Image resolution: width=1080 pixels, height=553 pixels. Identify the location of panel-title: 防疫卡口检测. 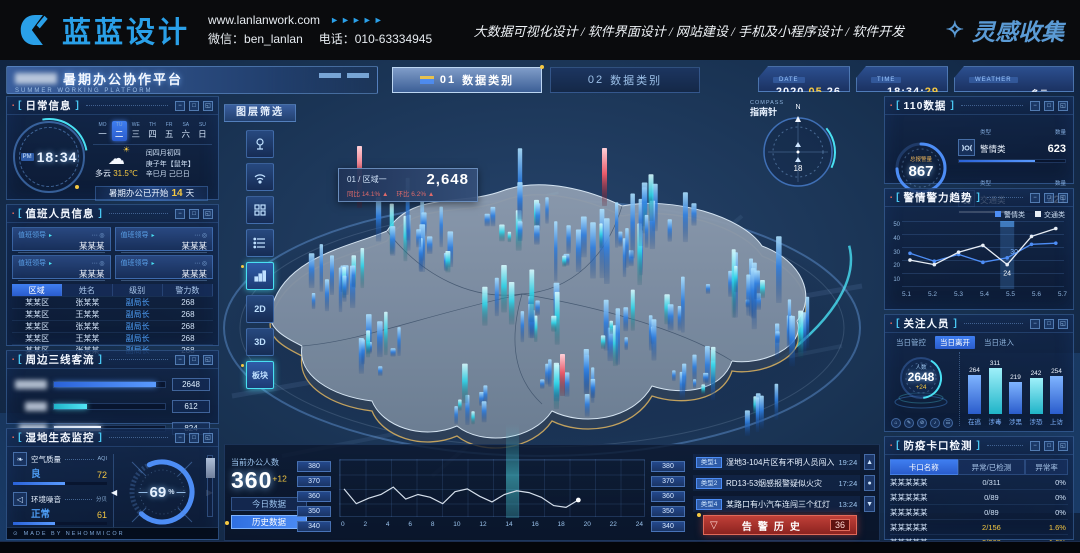
(938, 446).